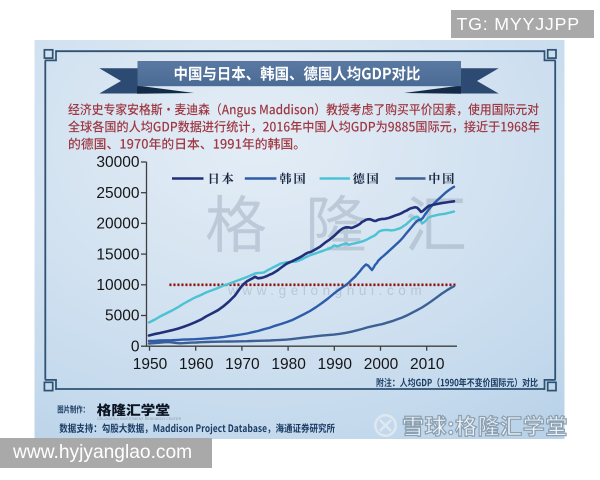  I want to click on svg-text: 2010, so click(427, 364).